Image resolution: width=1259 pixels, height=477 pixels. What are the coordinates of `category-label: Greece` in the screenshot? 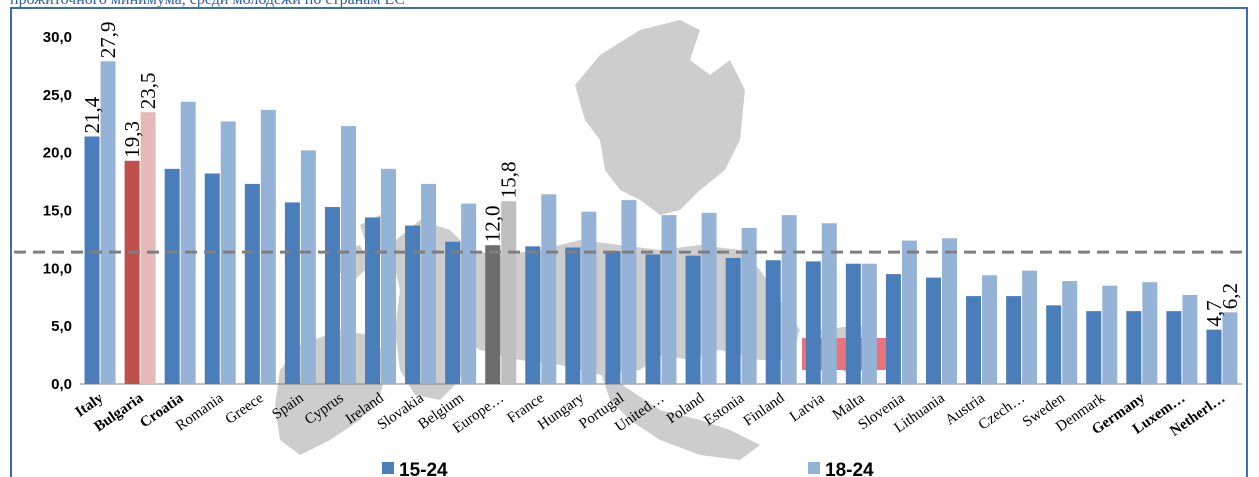 It's located at (245, 409).